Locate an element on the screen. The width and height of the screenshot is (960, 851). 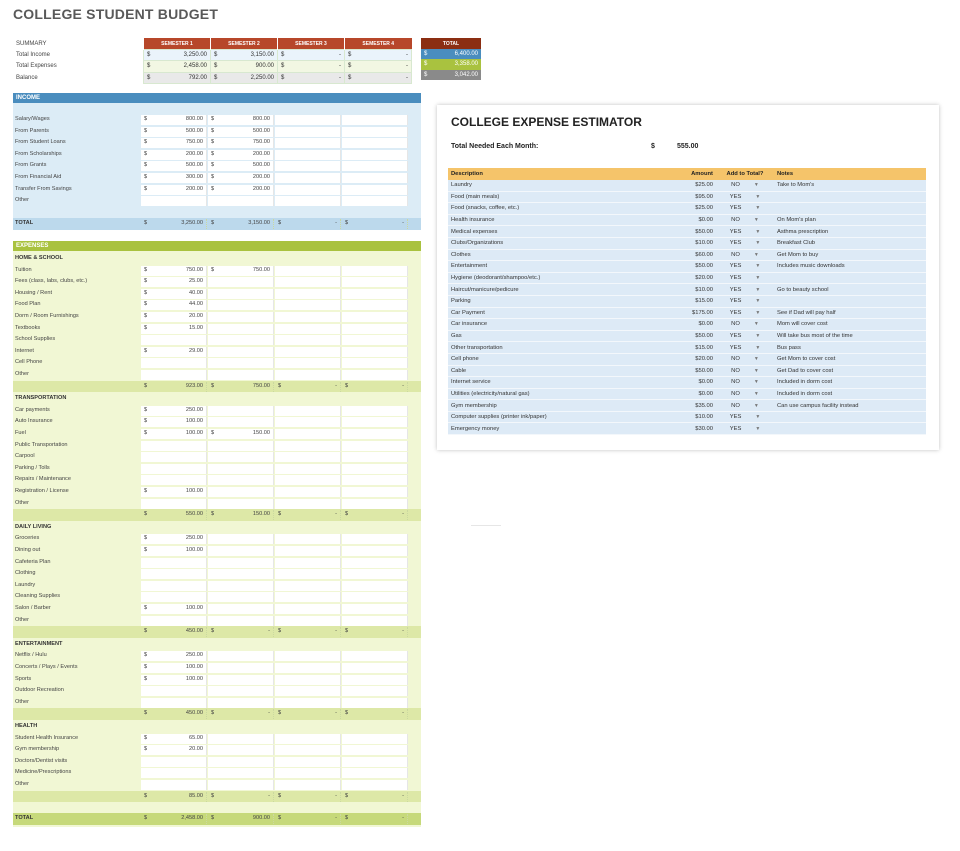
summary-cell: $792.00 is located at coordinates (177, 77).